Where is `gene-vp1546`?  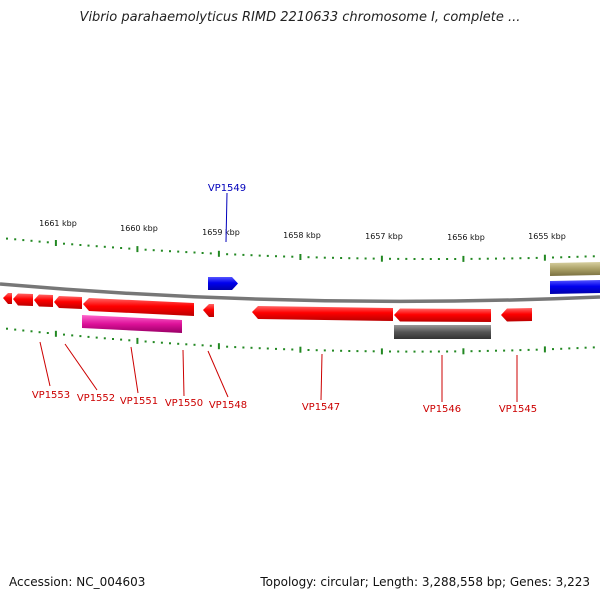
gene-vp1546 is located at coordinates (442, 315).